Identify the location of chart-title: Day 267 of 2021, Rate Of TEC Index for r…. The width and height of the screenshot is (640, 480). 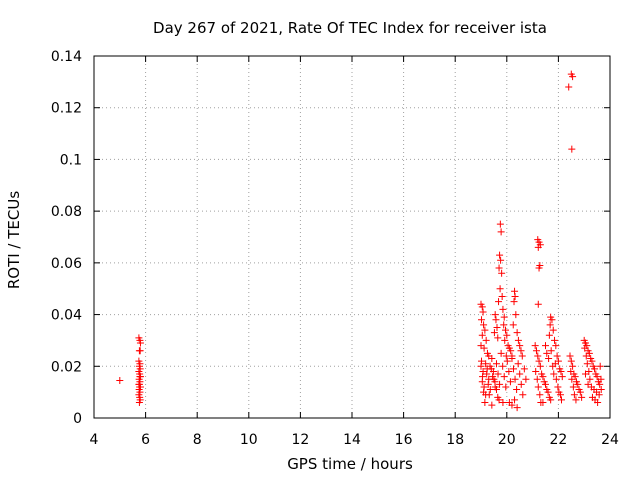
(350, 28).